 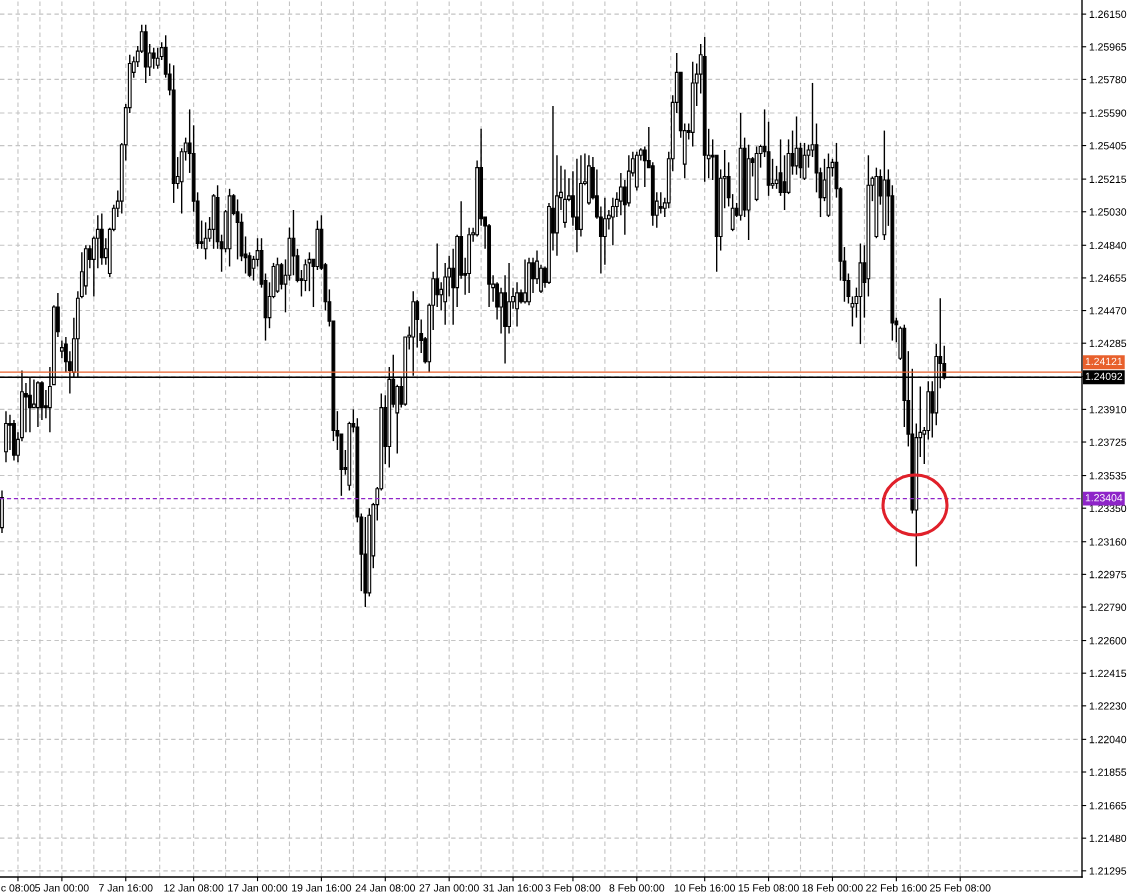 What do you see at coordinates (1108, 508) in the screenshot?
I see `y-tick-label: 1.23350` at bounding box center [1108, 508].